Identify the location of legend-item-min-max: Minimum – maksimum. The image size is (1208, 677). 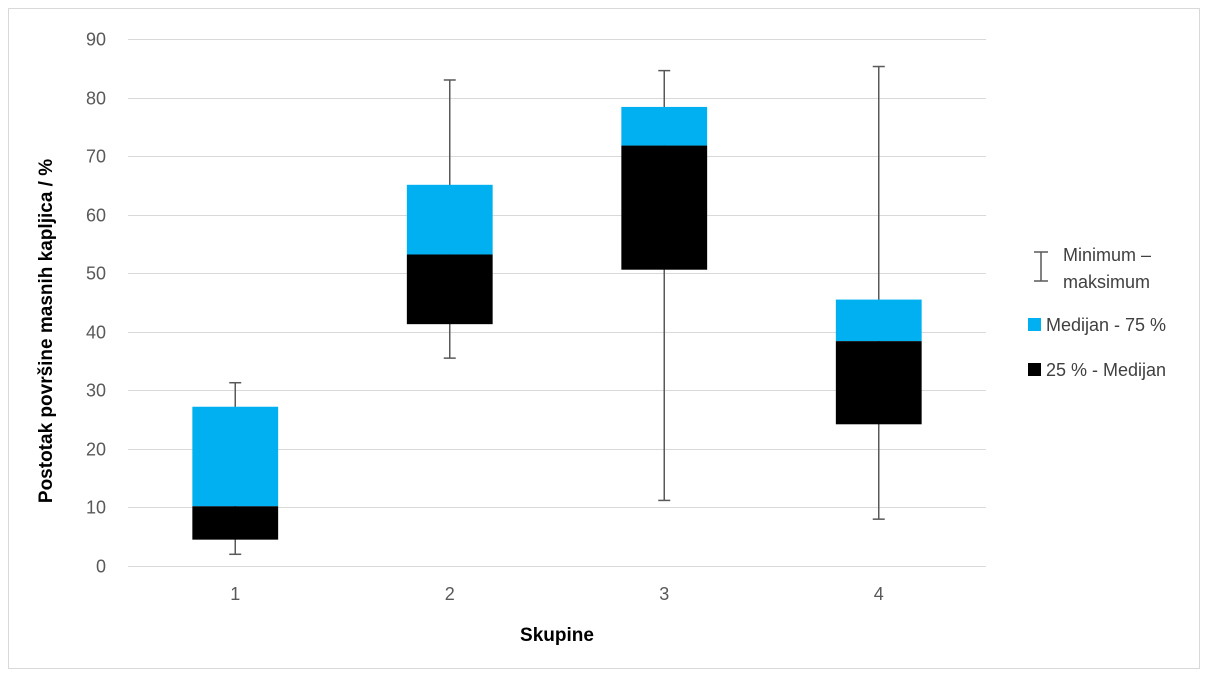
(1092, 268).